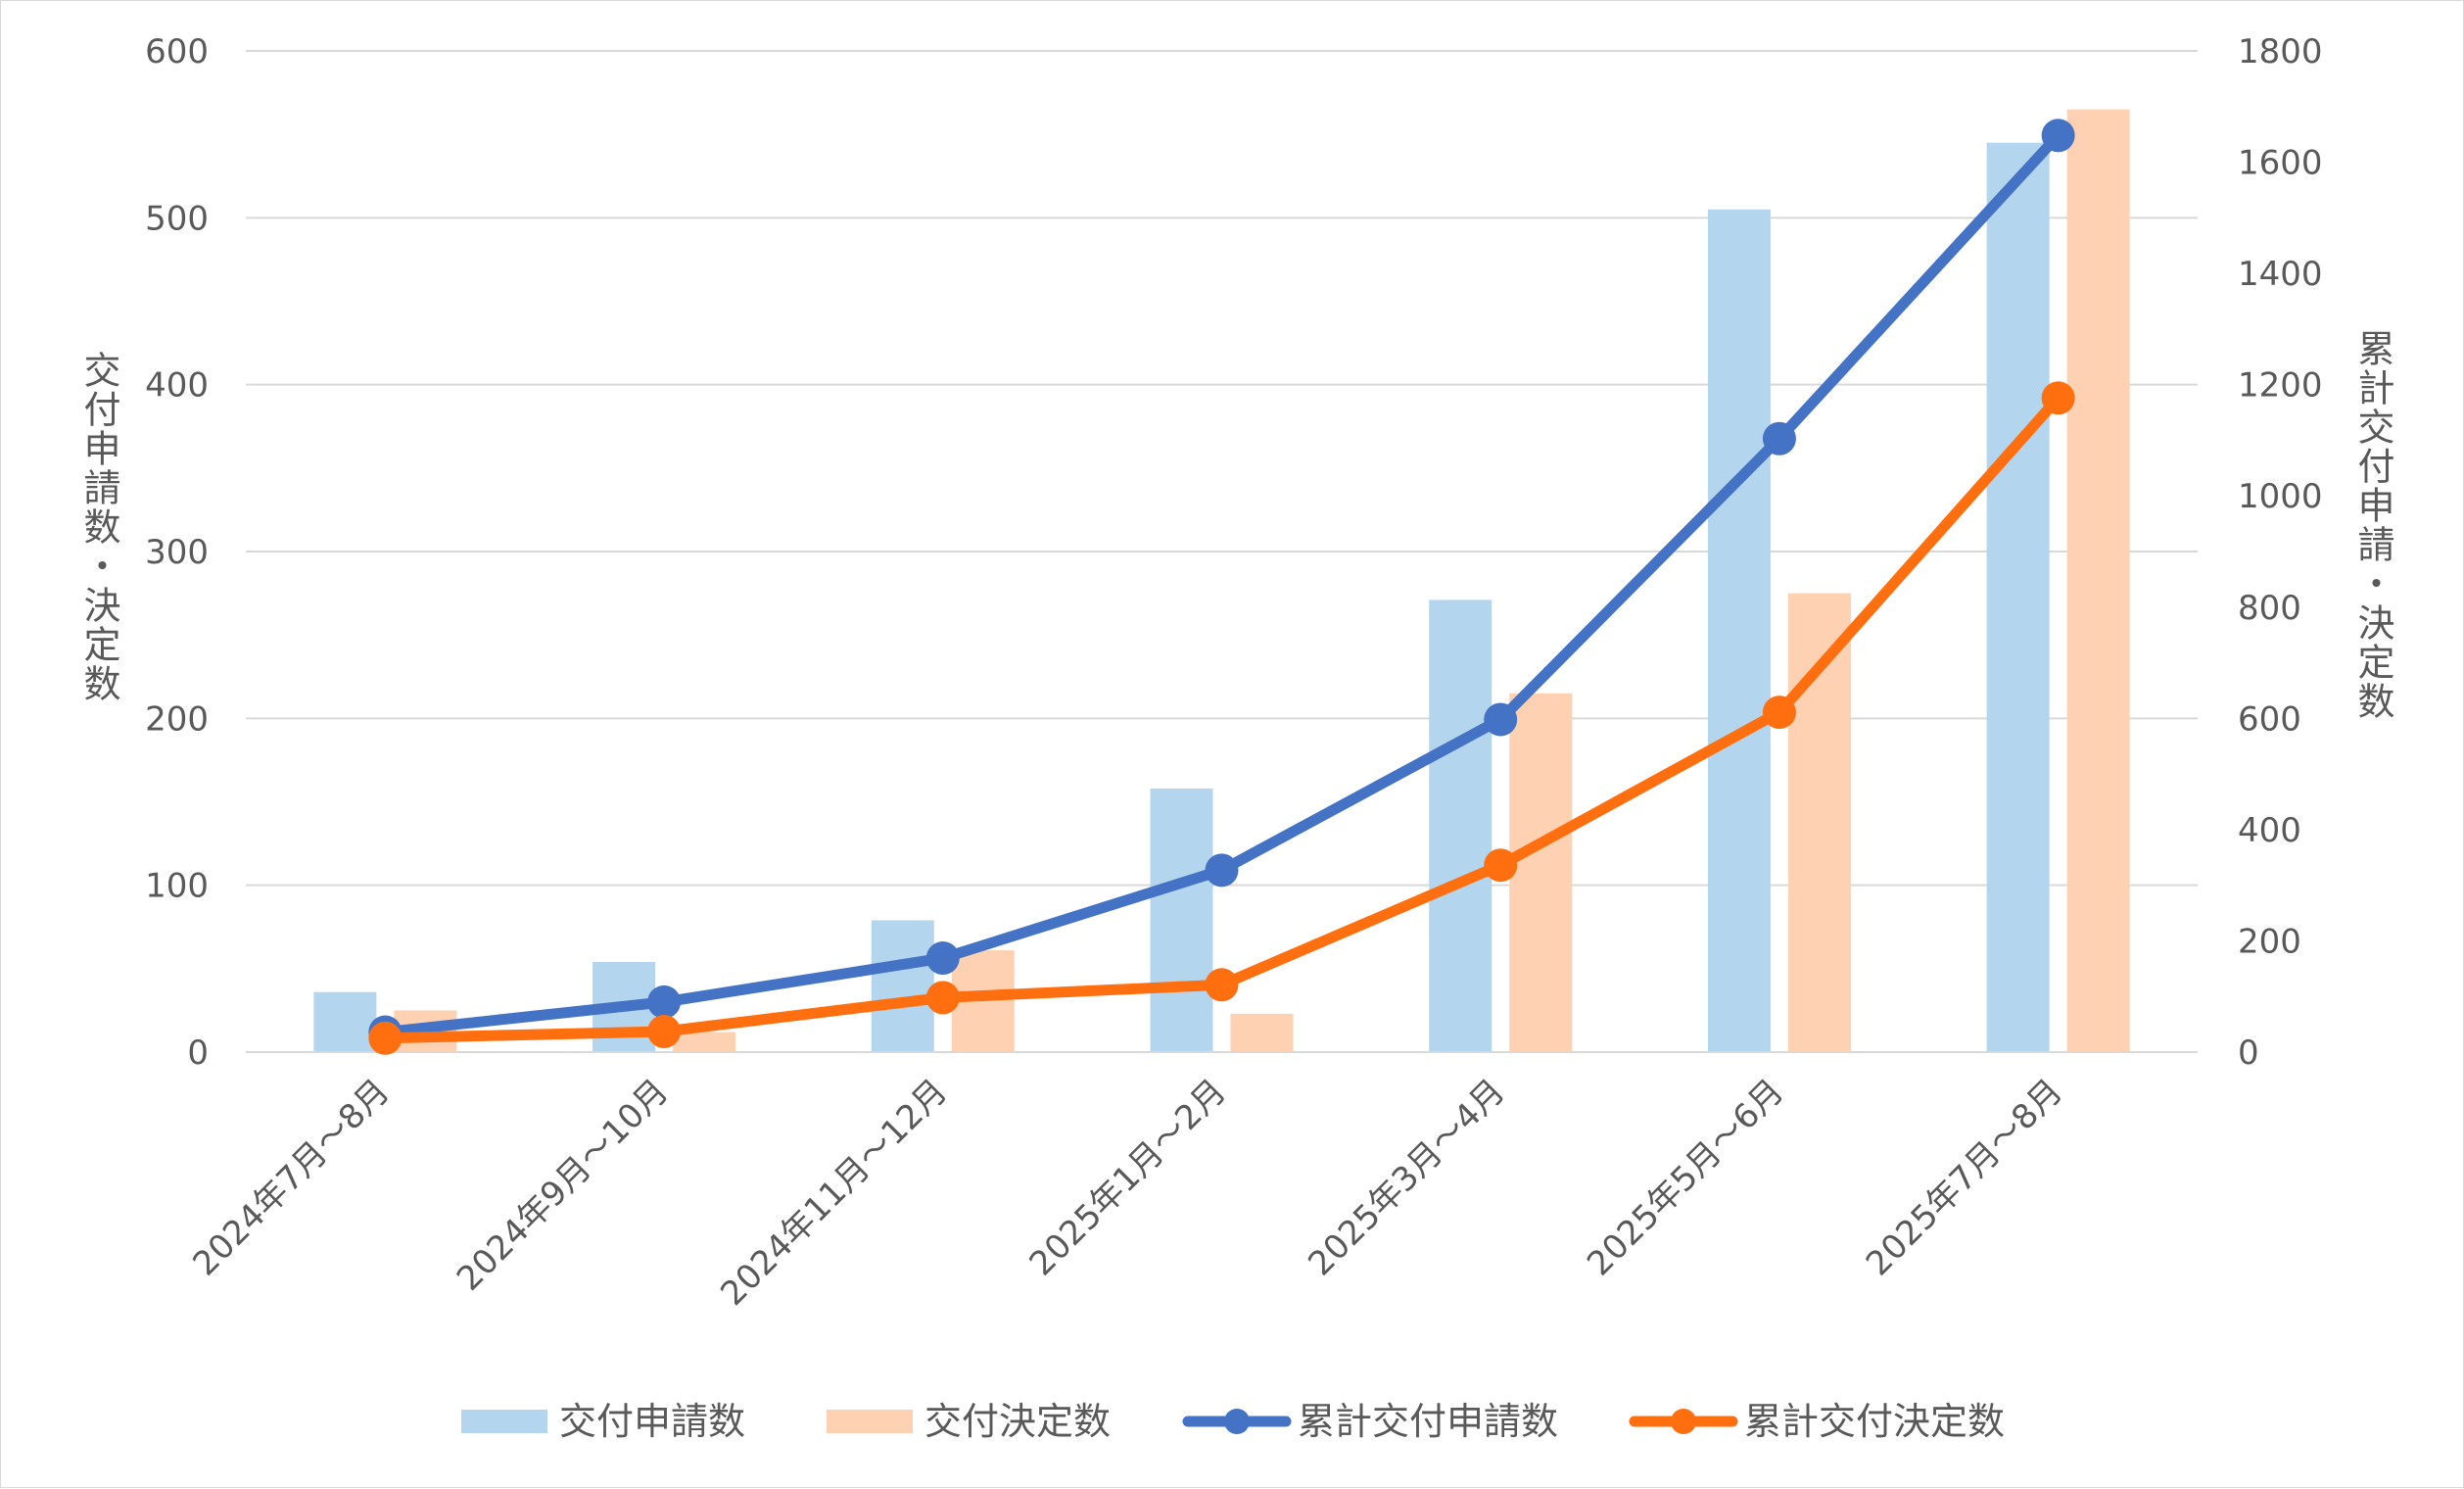 The image size is (2464, 1489). What do you see at coordinates (198, 1053) in the screenshot?
I see `y-left-tick-label: 0` at bounding box center [198, 1053].